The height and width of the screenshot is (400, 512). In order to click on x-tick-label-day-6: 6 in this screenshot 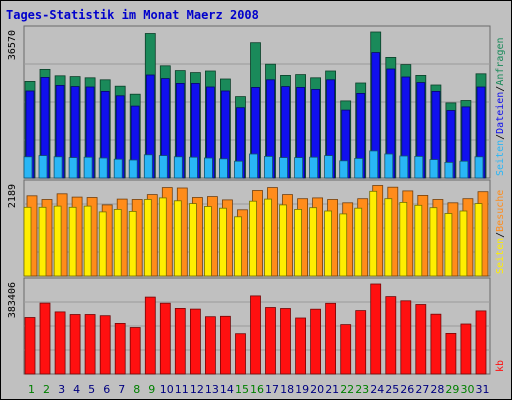, I will do `click(106, 389)`.